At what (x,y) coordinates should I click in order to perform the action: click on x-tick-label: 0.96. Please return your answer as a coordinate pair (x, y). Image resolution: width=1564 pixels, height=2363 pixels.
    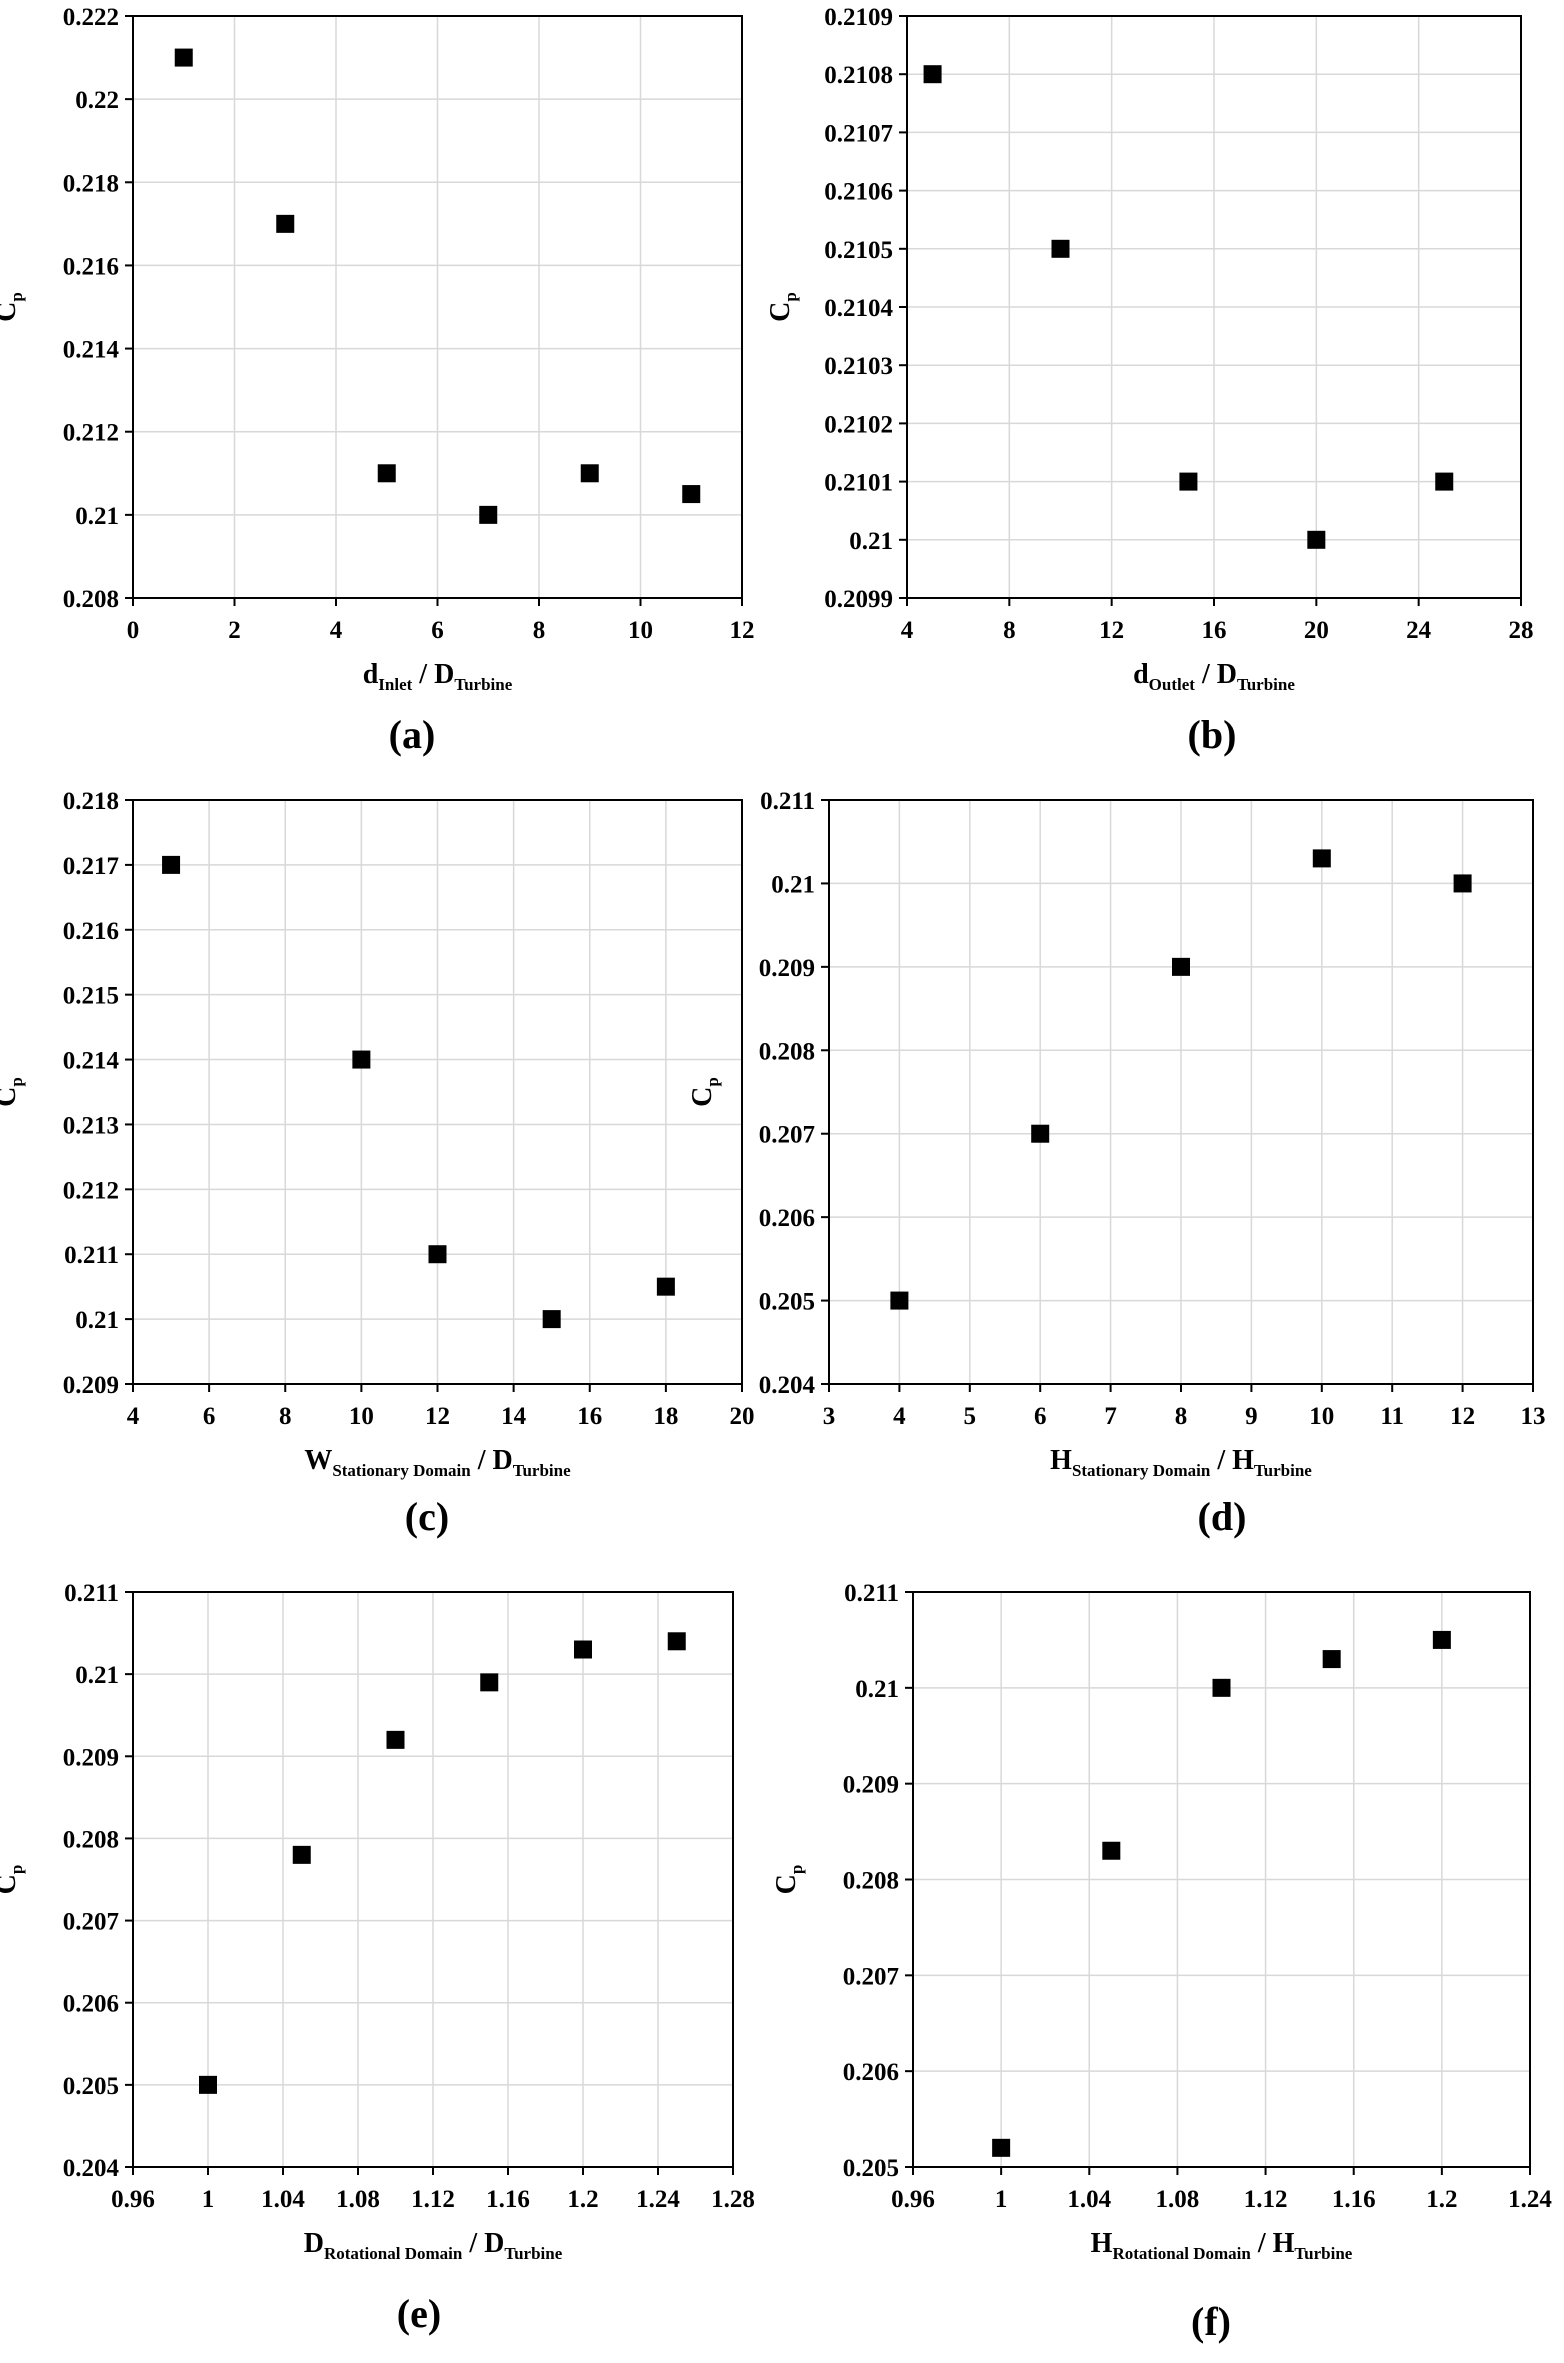
    Looking at the image, I should click on (913, 2199).